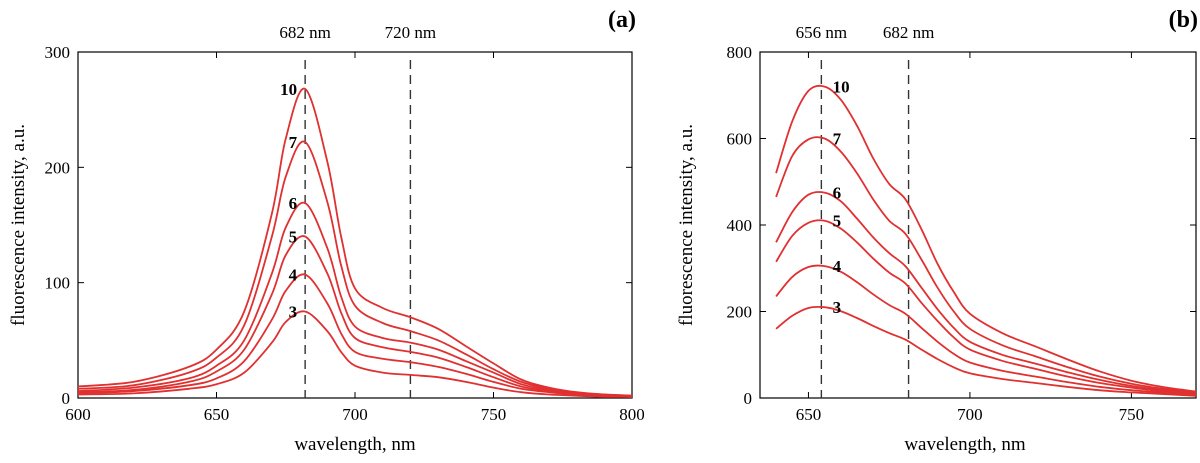 Image resolution: width=1200 pixels, height=463 pixels. I want to click on peak-marker-label: 656 nm, so click(821, 32).